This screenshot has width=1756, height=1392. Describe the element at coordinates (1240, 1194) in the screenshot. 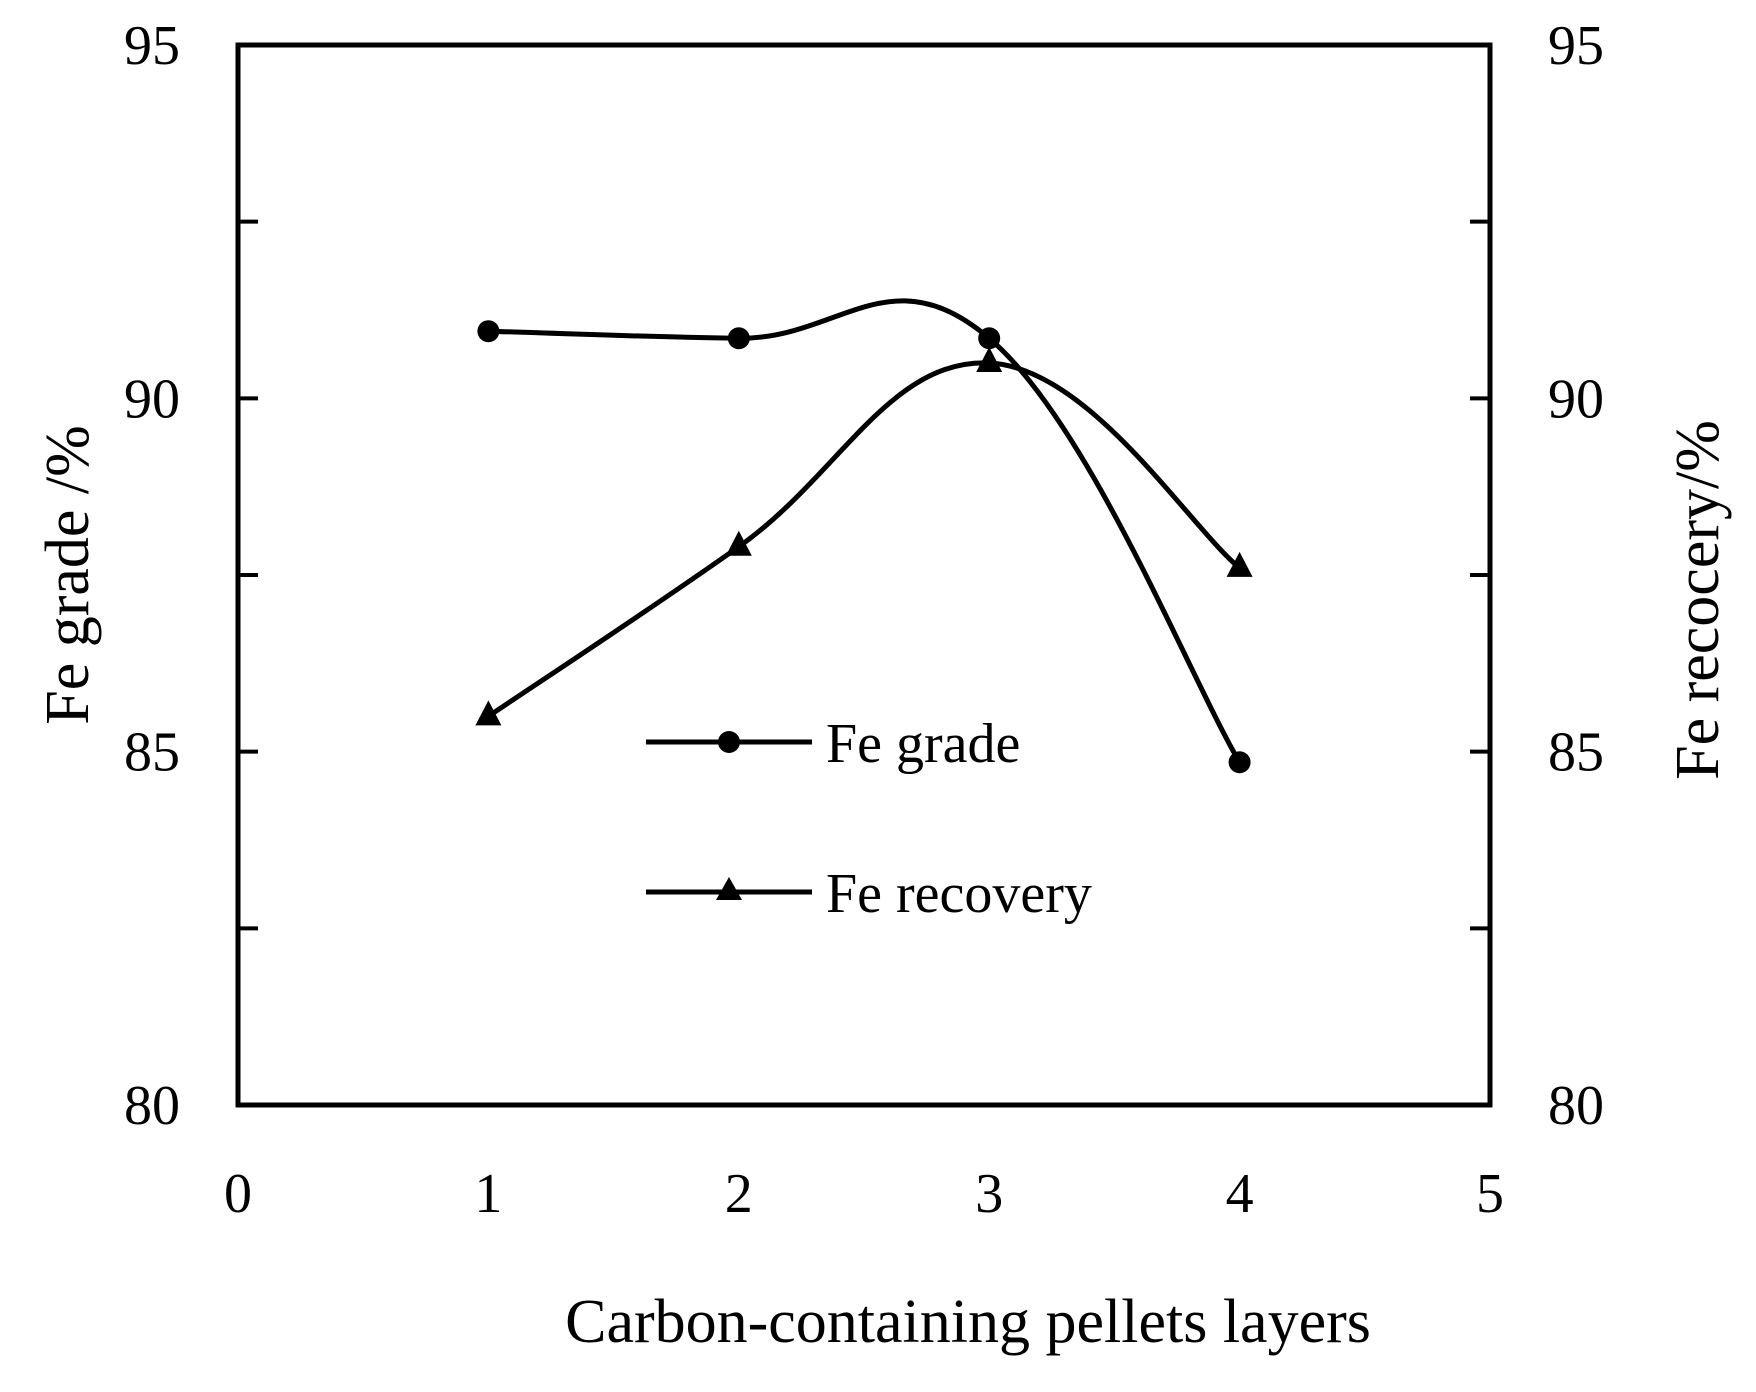

I see `x-tick-label: 4` at that location.